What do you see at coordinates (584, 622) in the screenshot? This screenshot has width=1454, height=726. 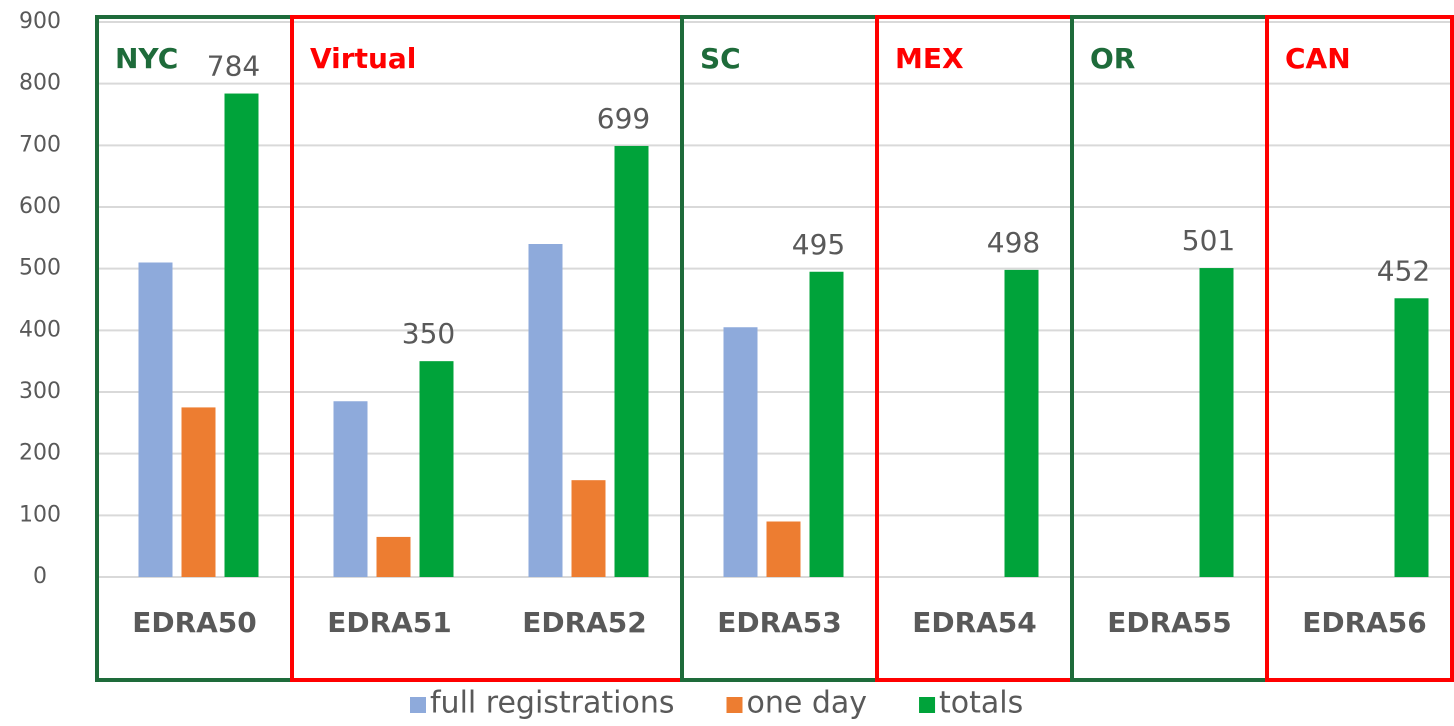 I see `x-tick-label: EDRA52` at bounding box center [584, 622].